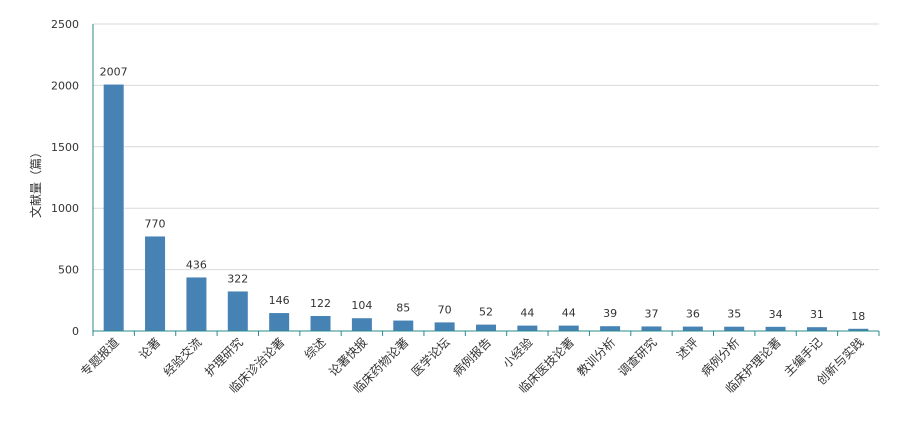 The image size is (901, 426). I want to click on category-label: 专题报道, so click(99, 357).